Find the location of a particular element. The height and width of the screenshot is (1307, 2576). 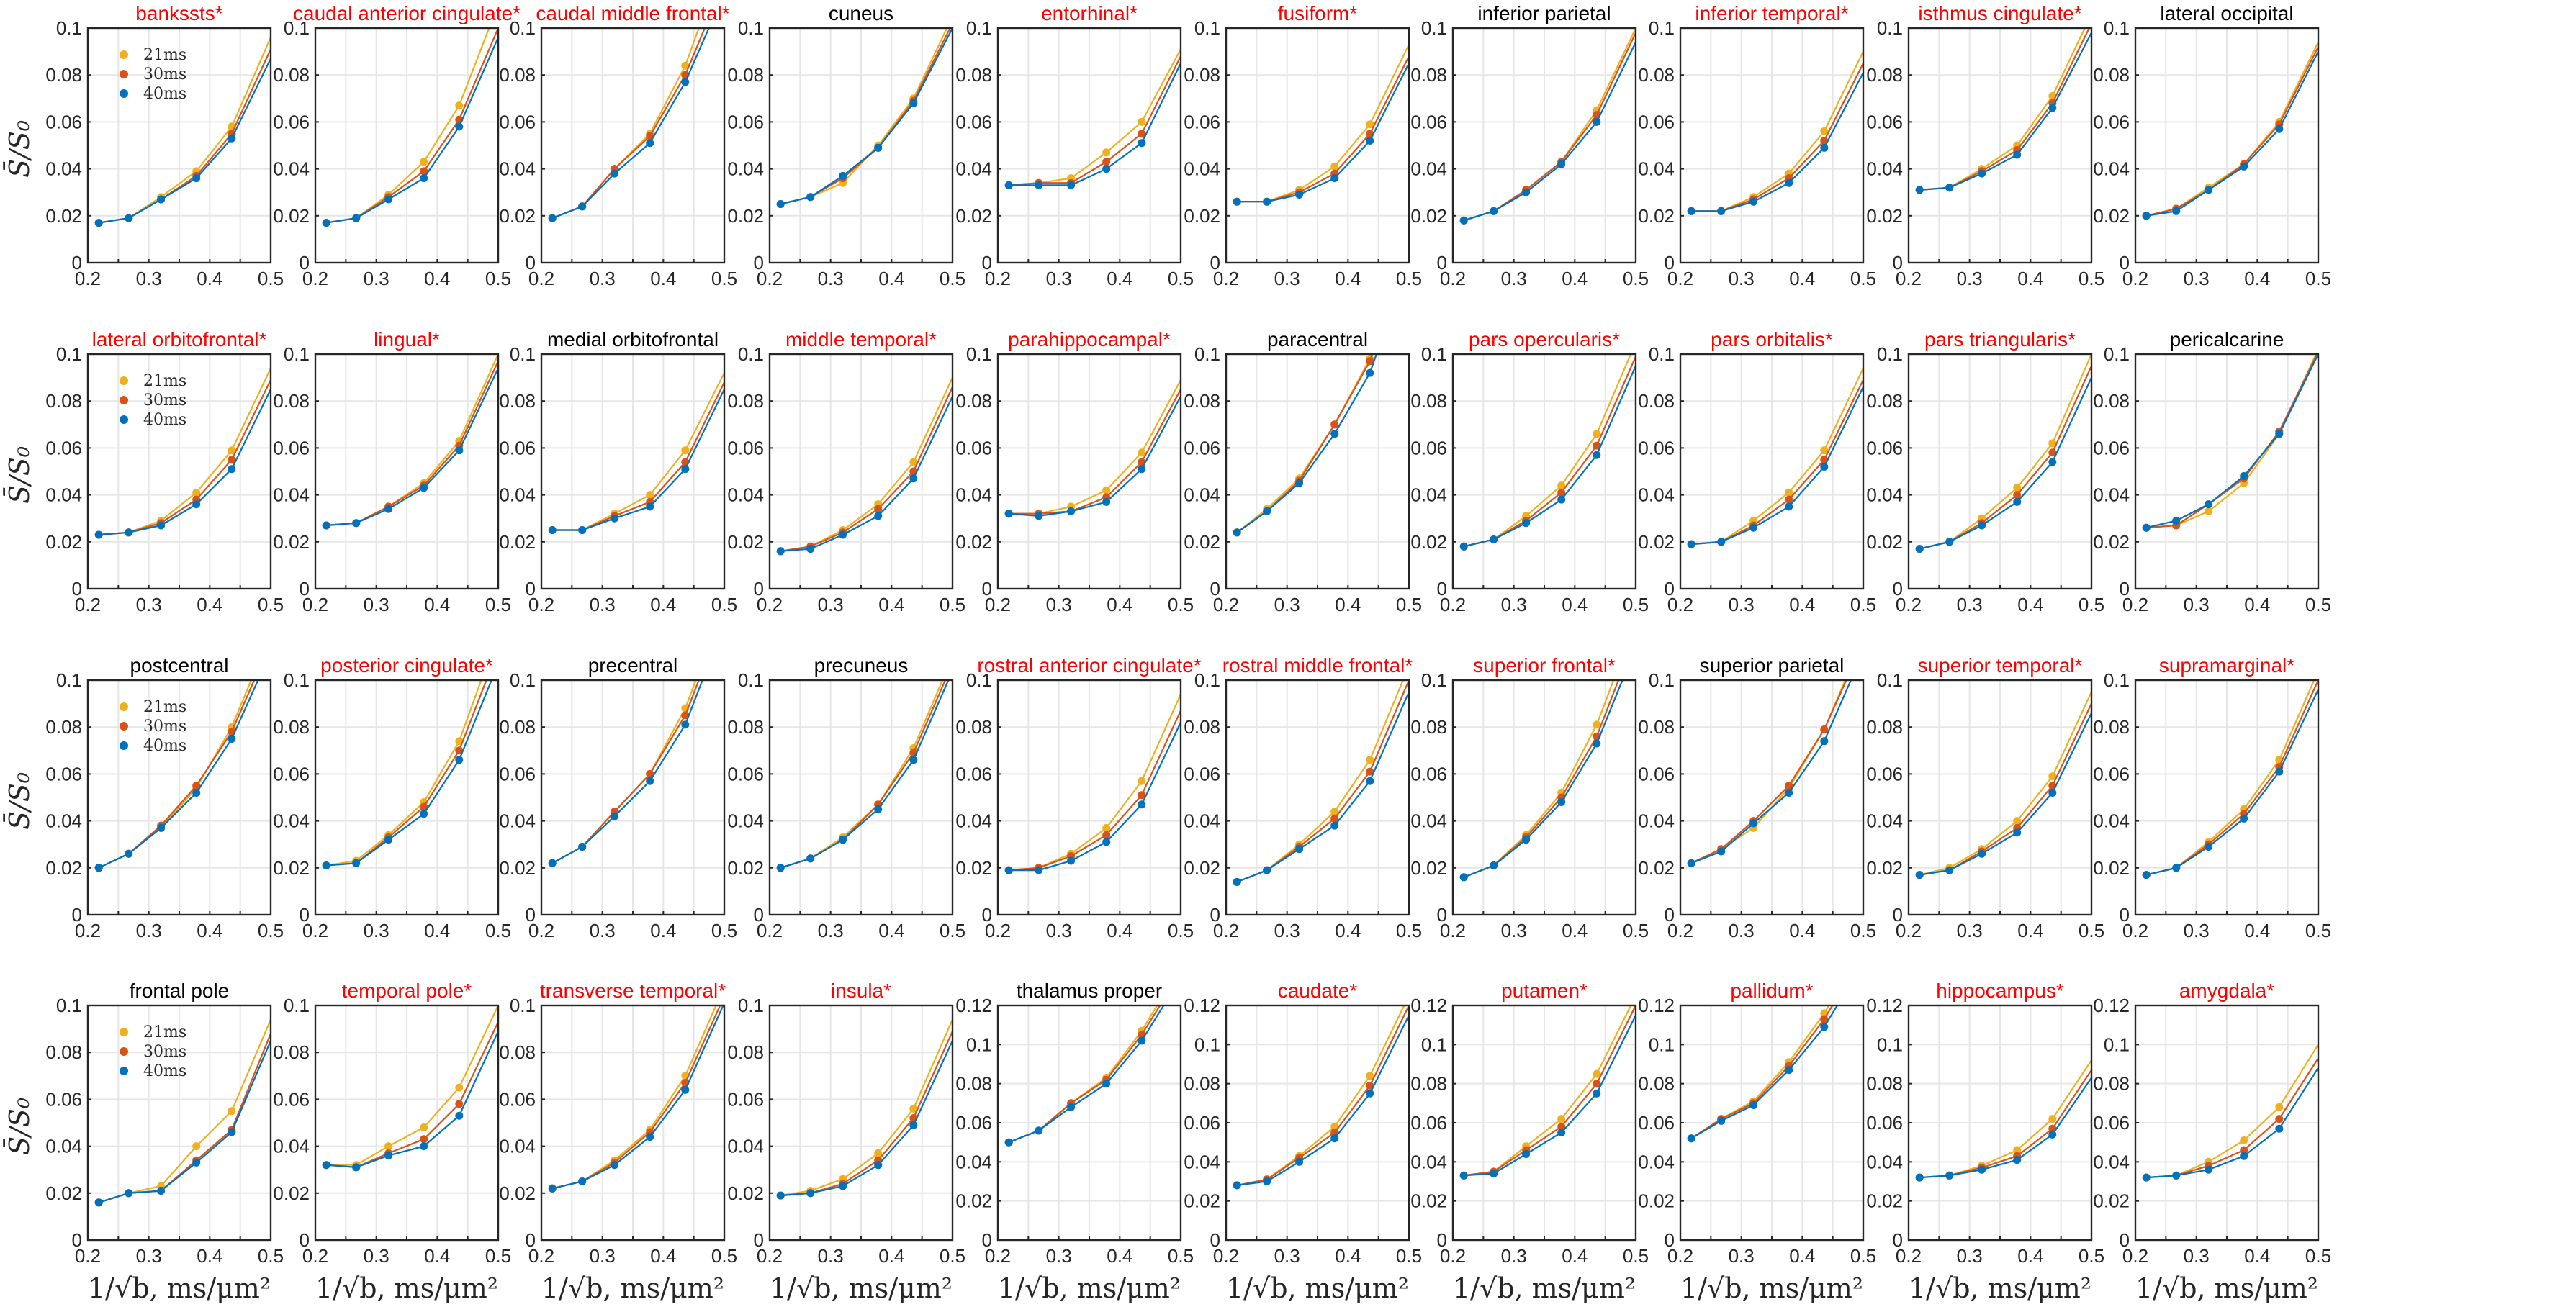

panel-title: thalamus proper is located at coordinates (1089, 991).